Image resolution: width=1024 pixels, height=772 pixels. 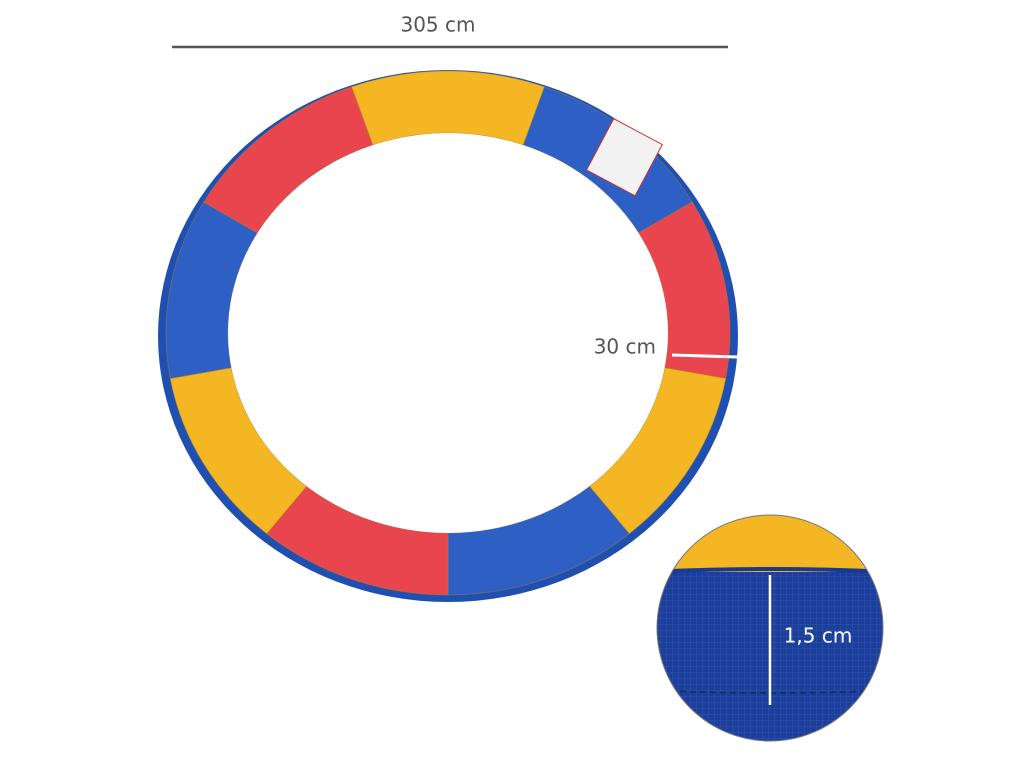 What do you see at coordinates (770, 543) in the screenshot?
I see `inset-top` at bounding box center [770, 543].